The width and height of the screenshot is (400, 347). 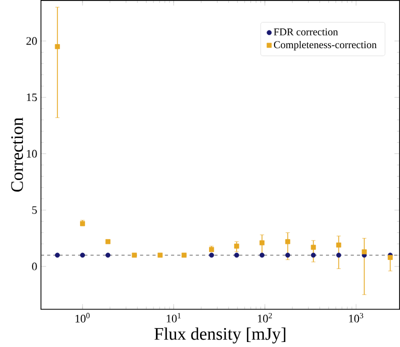 I want to click on y-tick-label: 15, so click(x=31, y=98).